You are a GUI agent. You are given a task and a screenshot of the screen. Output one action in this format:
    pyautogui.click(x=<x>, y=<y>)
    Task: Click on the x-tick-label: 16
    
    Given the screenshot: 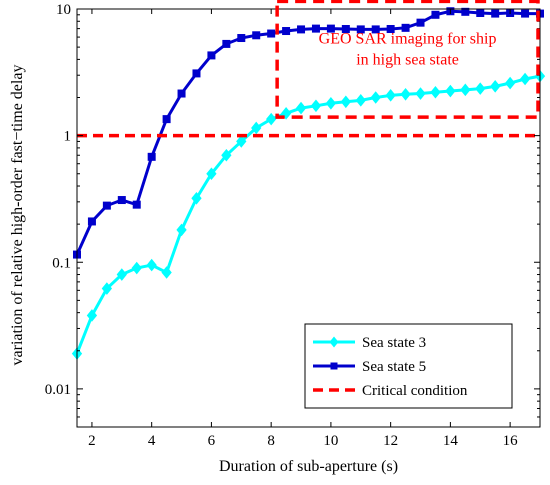 What is the action you would take?
    pyautogui.click(x=511, y=441)
    